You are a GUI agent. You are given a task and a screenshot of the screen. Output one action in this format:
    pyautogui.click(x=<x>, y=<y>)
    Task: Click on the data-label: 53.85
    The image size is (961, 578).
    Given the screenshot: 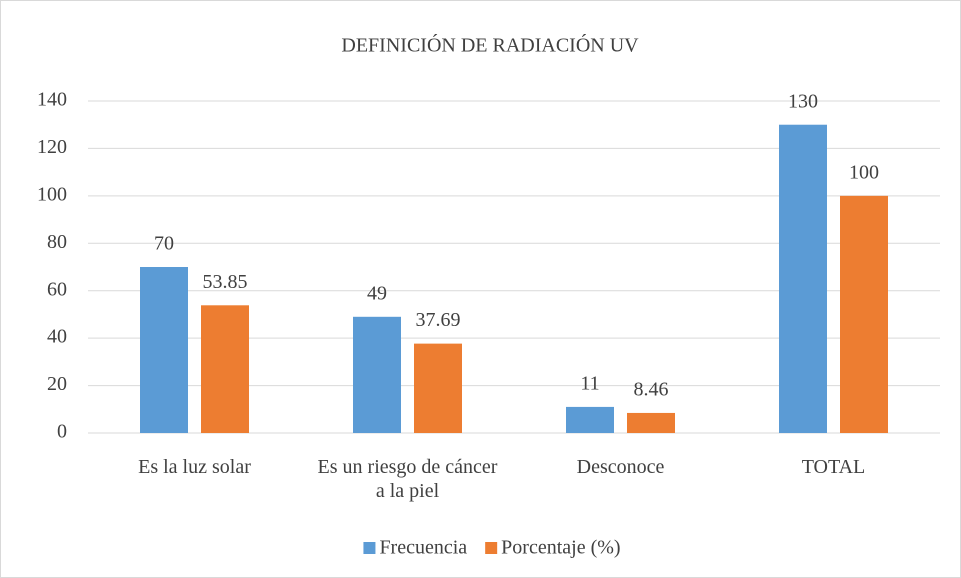 What is the action you would take?
    pyautogui.click(x=225, y=282)
    